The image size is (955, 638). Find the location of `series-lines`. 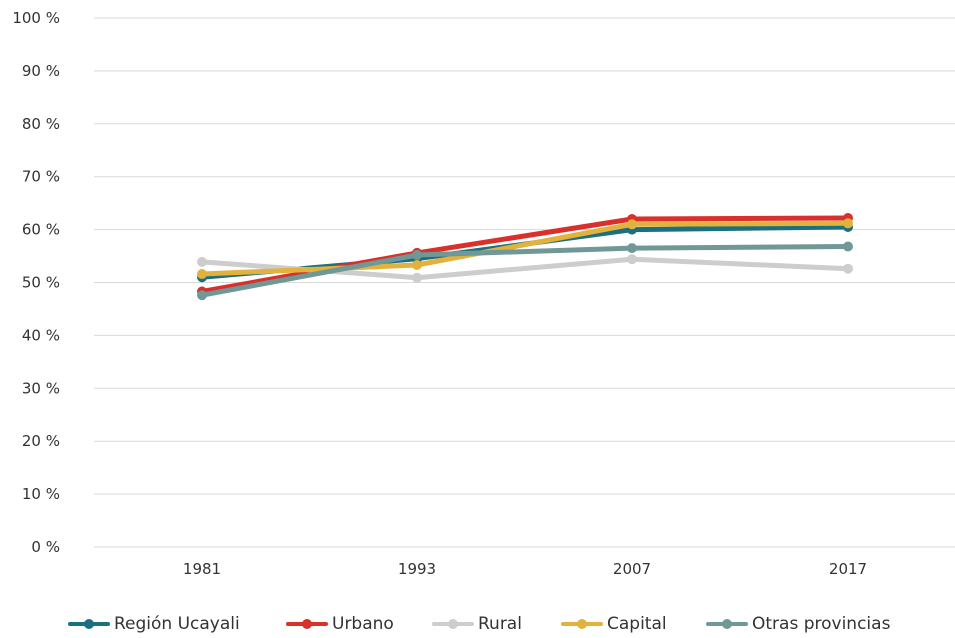

series-lines is located at coordinates (525, 257).